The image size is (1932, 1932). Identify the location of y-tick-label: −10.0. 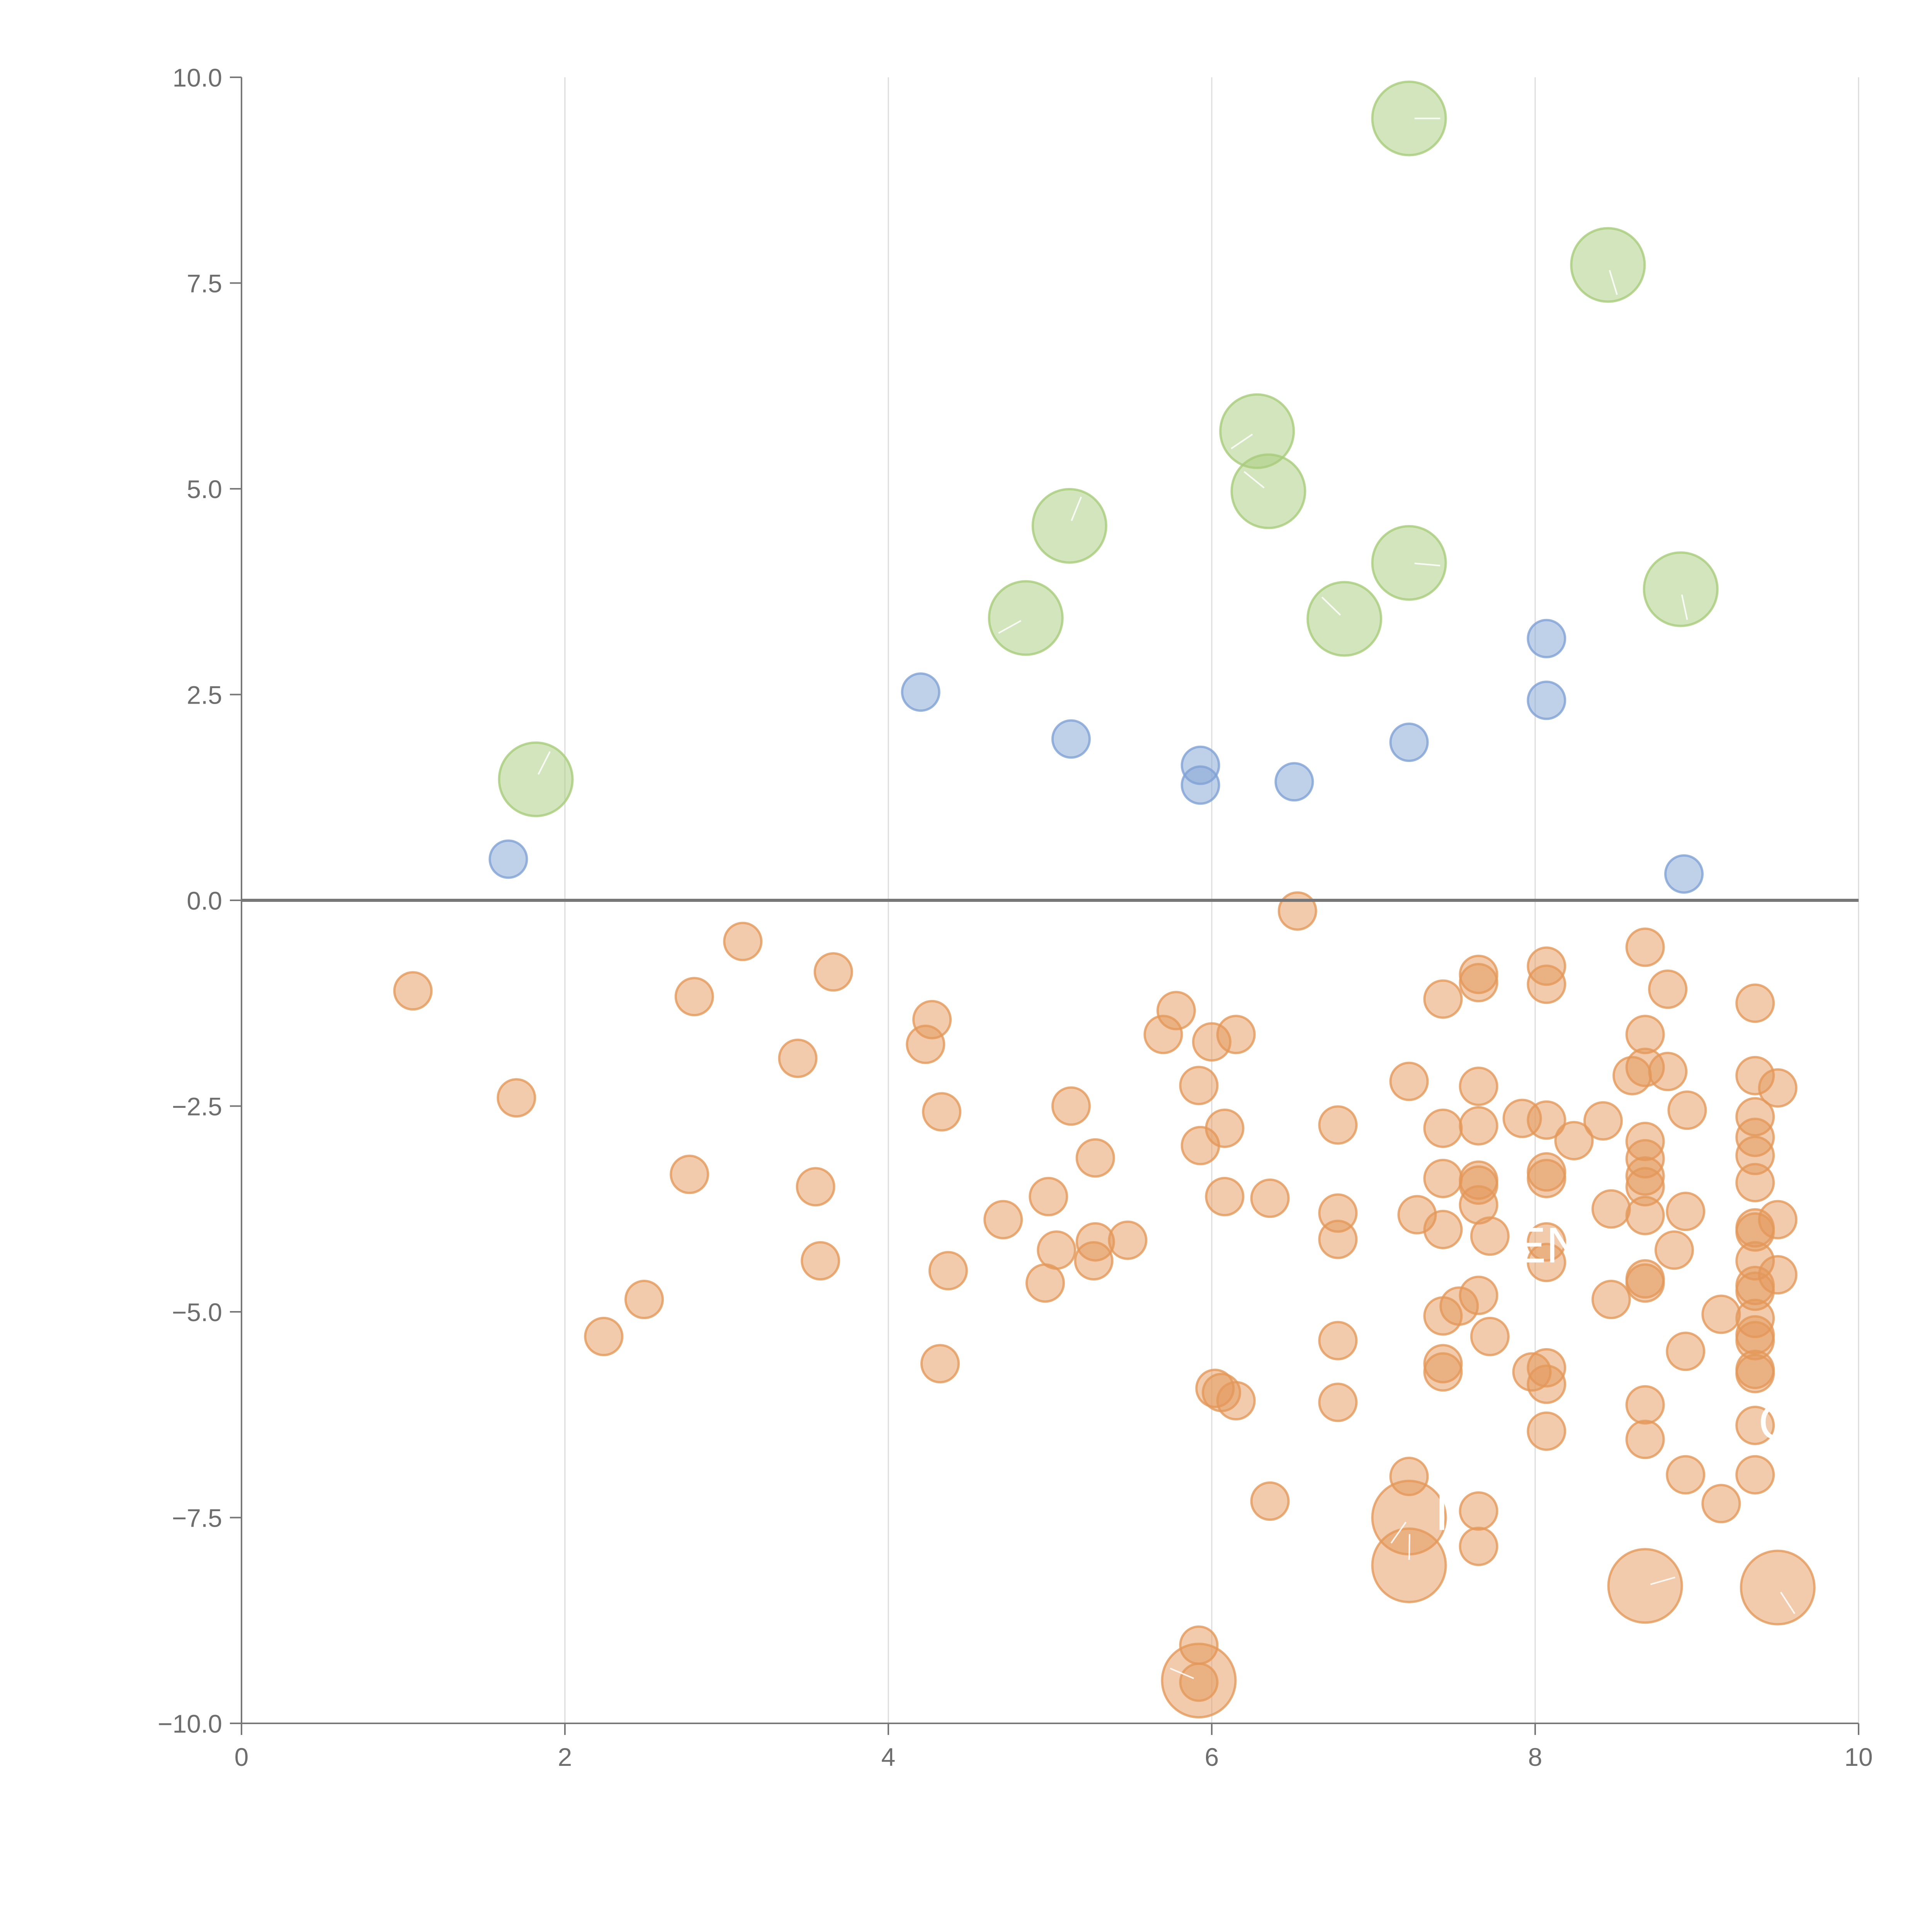
(190, 1724).